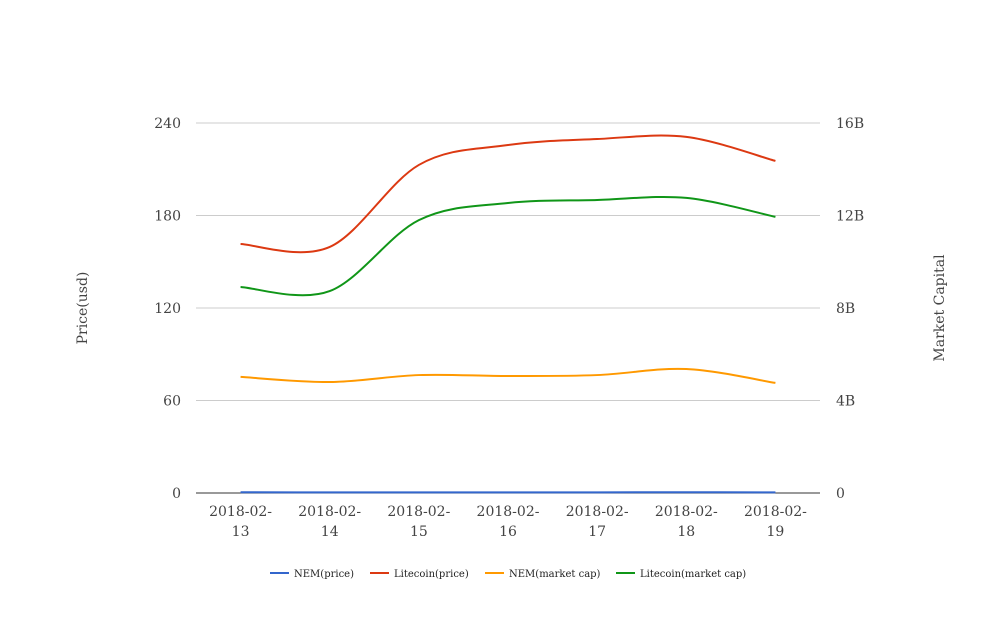  Describe the element at coordinates (418, 522) in the screenshot. I see `x-tick-label: 2018-02-15` at that location.